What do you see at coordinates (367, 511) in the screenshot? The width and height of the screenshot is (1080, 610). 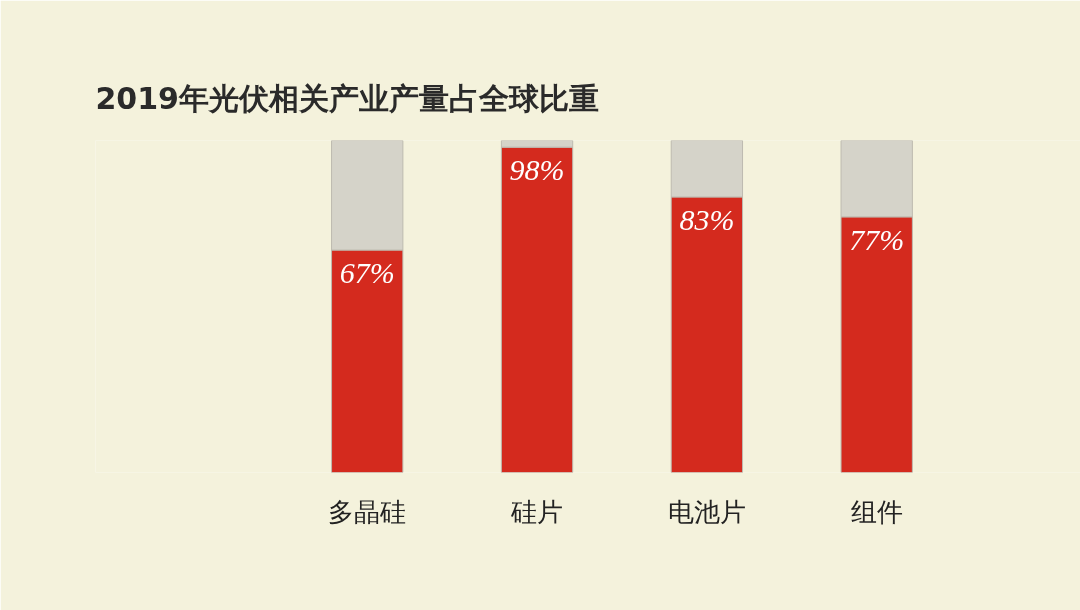 I see `x-tick-label: 多晶硅` at bounding box center [367, 511].